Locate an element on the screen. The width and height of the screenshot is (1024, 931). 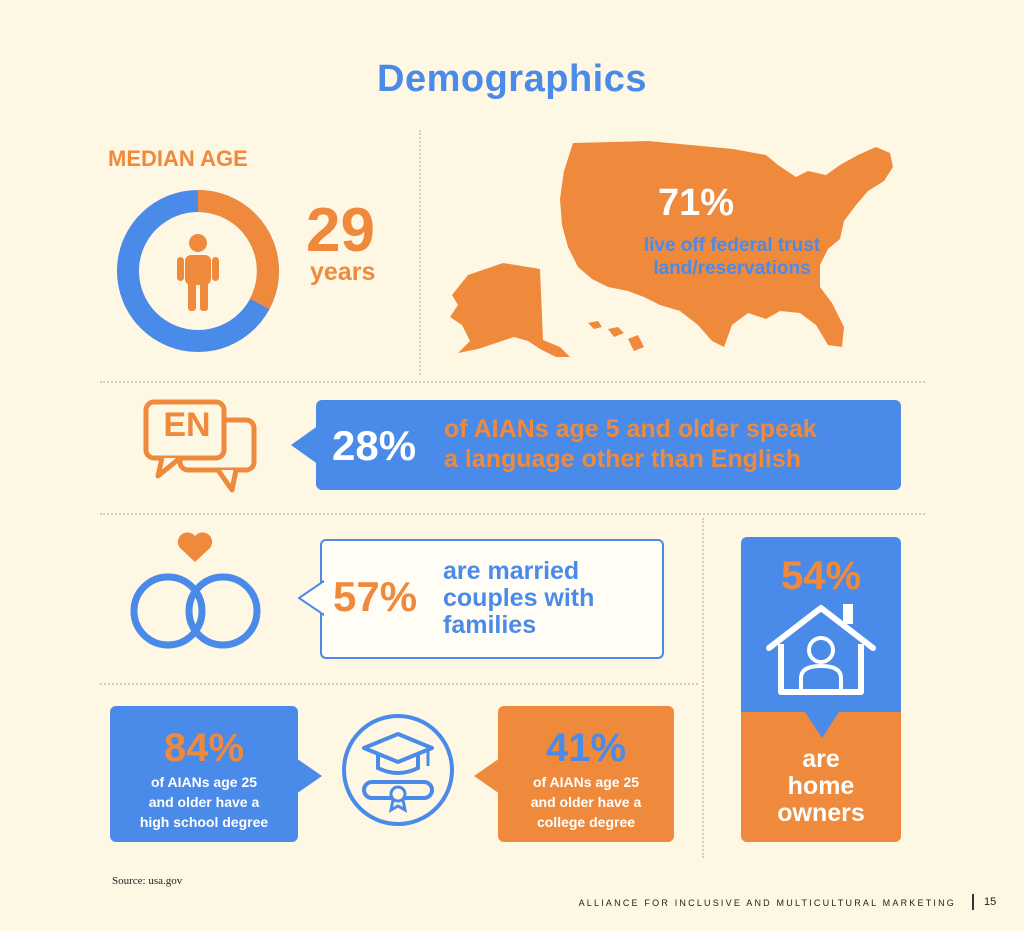
page-title: Demographics is located at coordinates (512, 79).